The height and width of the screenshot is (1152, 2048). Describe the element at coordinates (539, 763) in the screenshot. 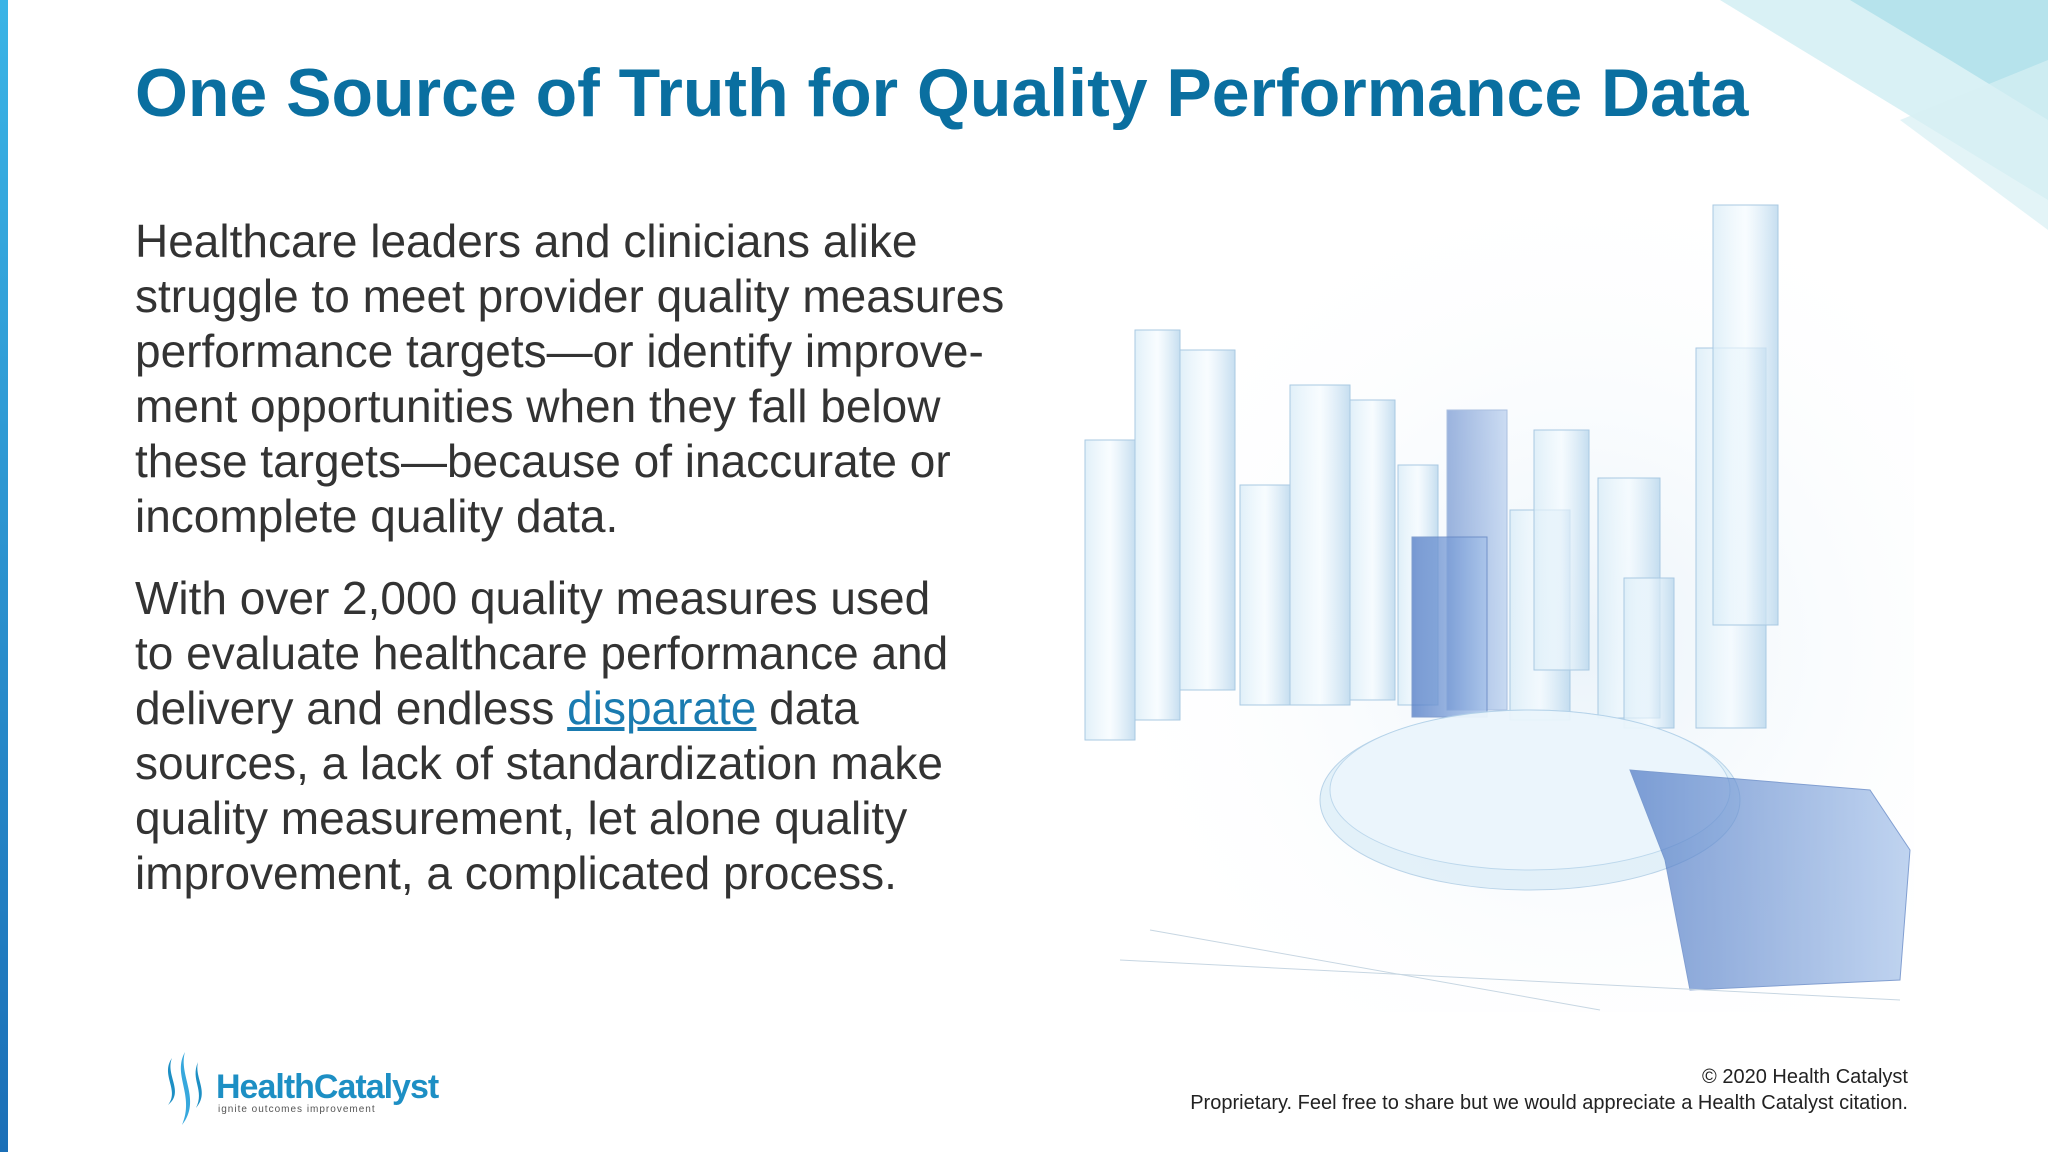

I see `text-line: sources, a lack of standardization make` at that location.